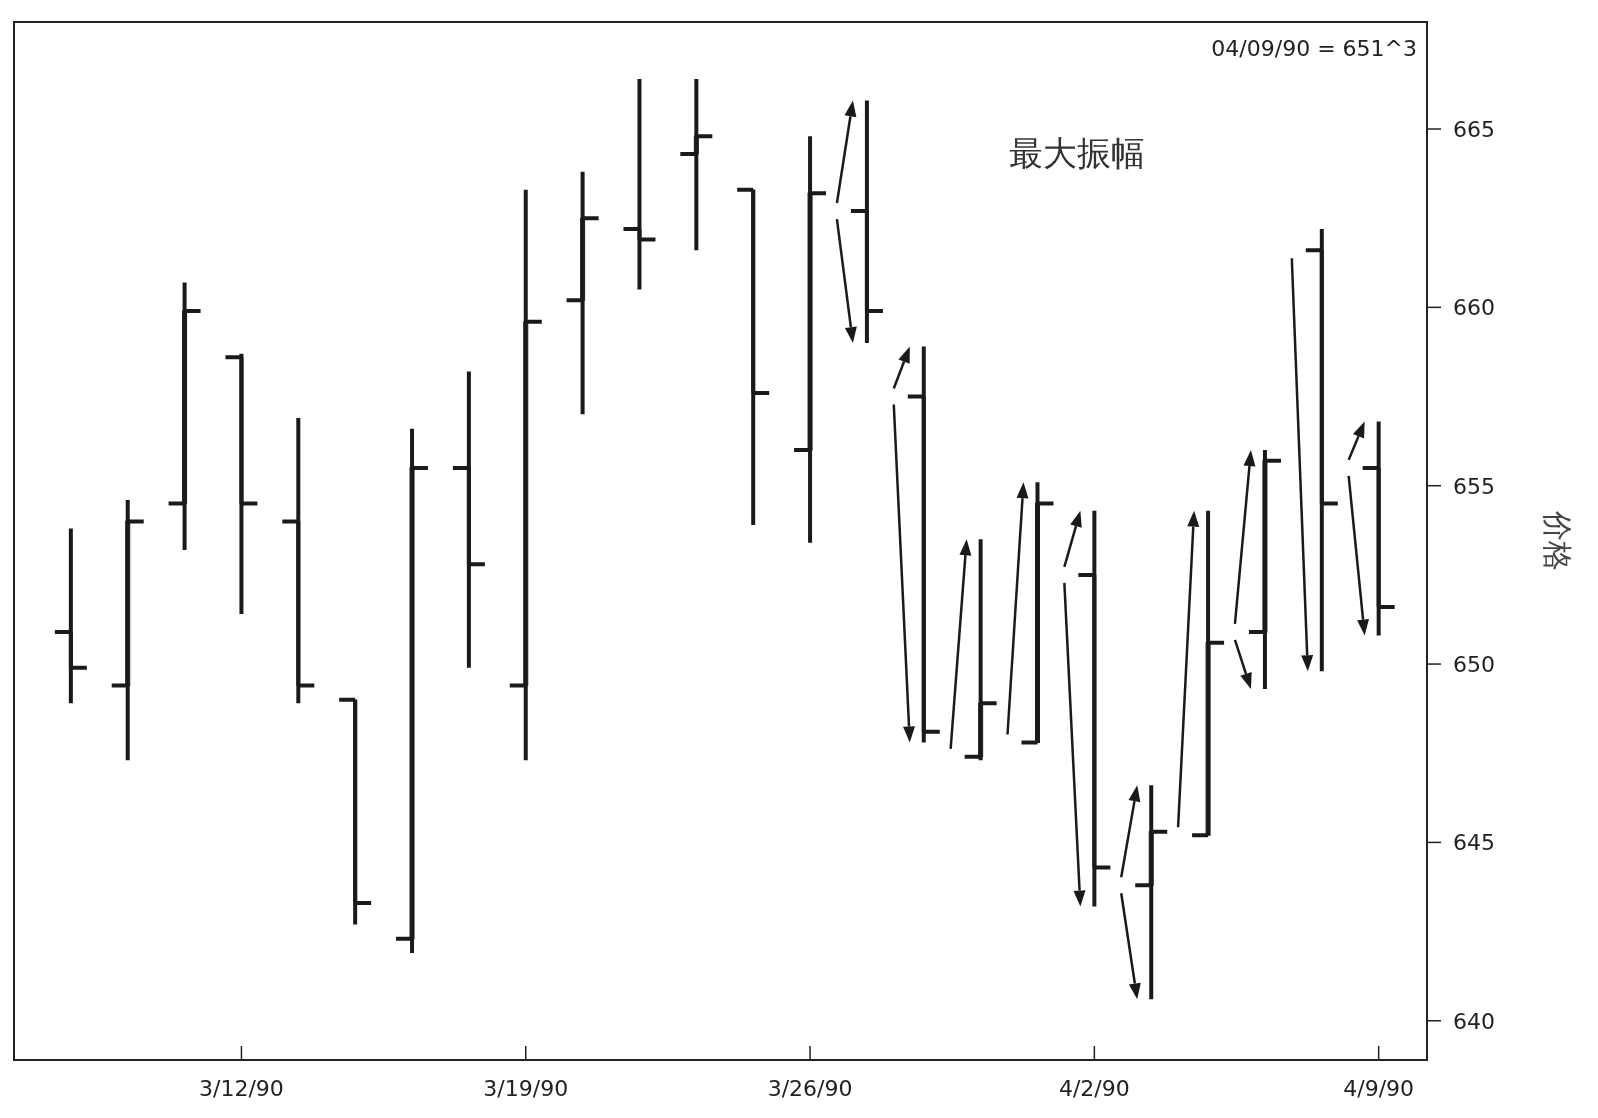 This screenshot has height=1118, width=1598. What do you see at coordinates (1474, 130) in the screenshot?
I see `y-tick-label: 665` at bounding box center [1474, 130].